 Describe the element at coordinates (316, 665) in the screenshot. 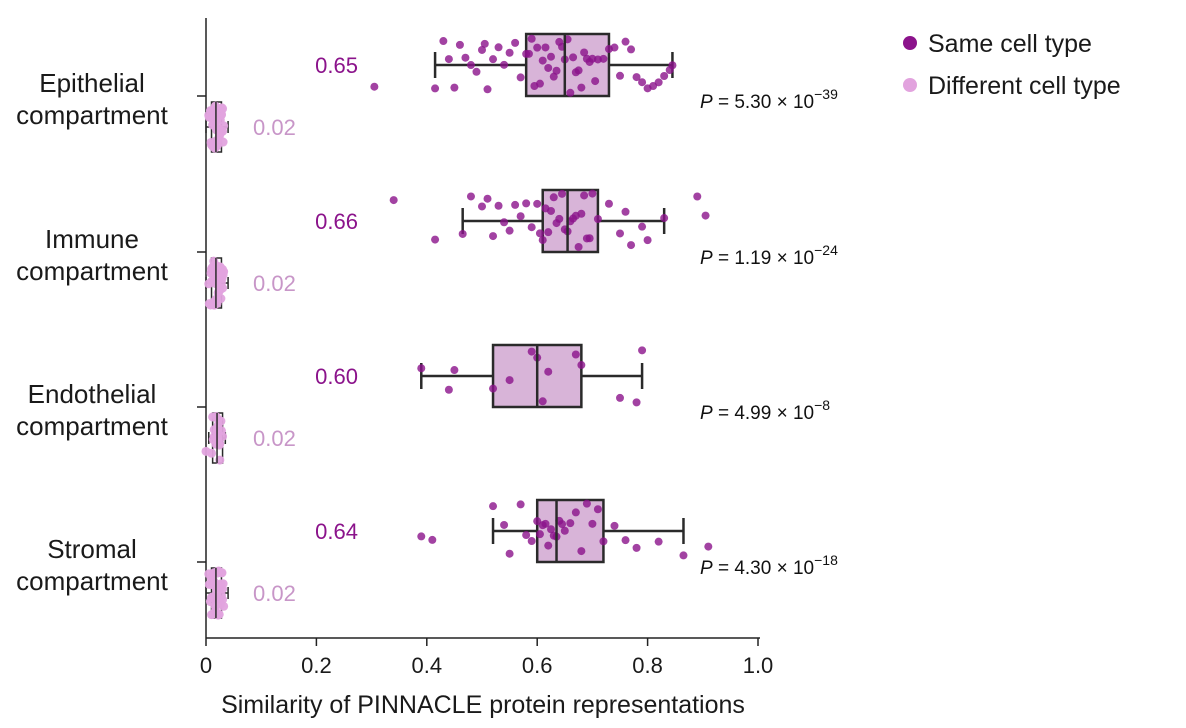

I see `x-tick-label: 0.2` at that location.